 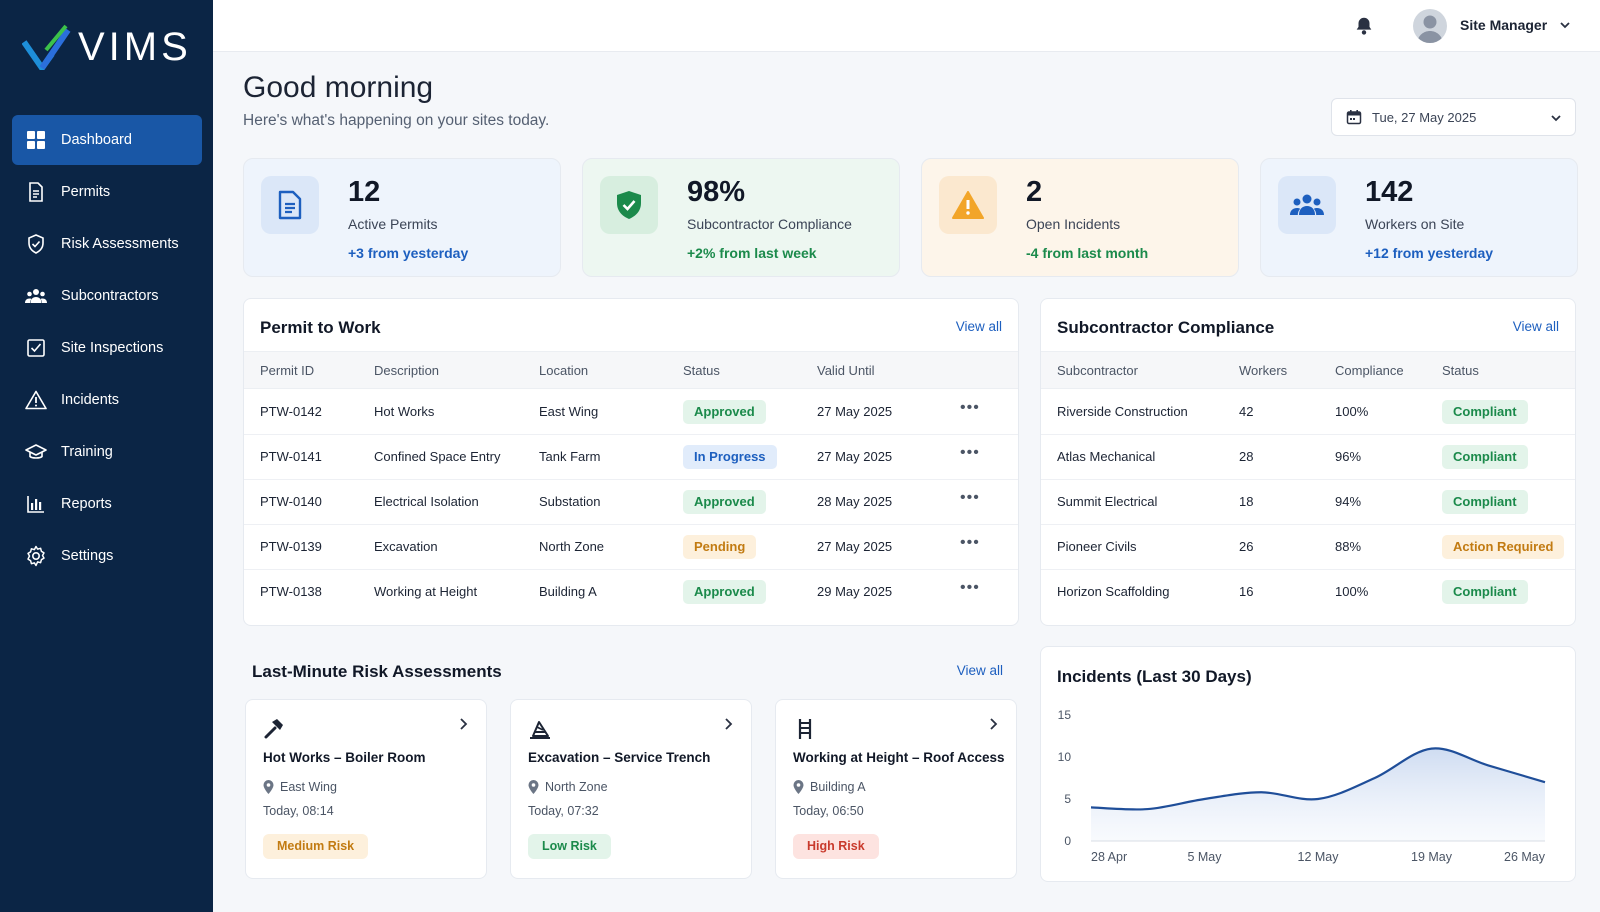 What do you see at coordinates (1097, 370) in the screenshot?
I see `column-header: Subcontractor` at bounding box center [1097, 370].